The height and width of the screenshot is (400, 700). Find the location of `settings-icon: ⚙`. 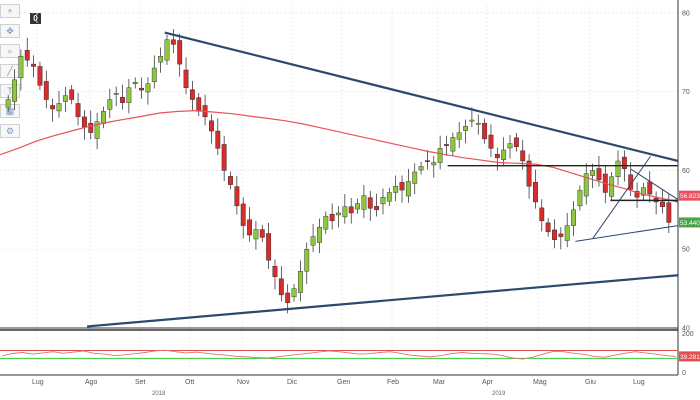

settings-icon: ⚙ is located at coordinates (10, 131).